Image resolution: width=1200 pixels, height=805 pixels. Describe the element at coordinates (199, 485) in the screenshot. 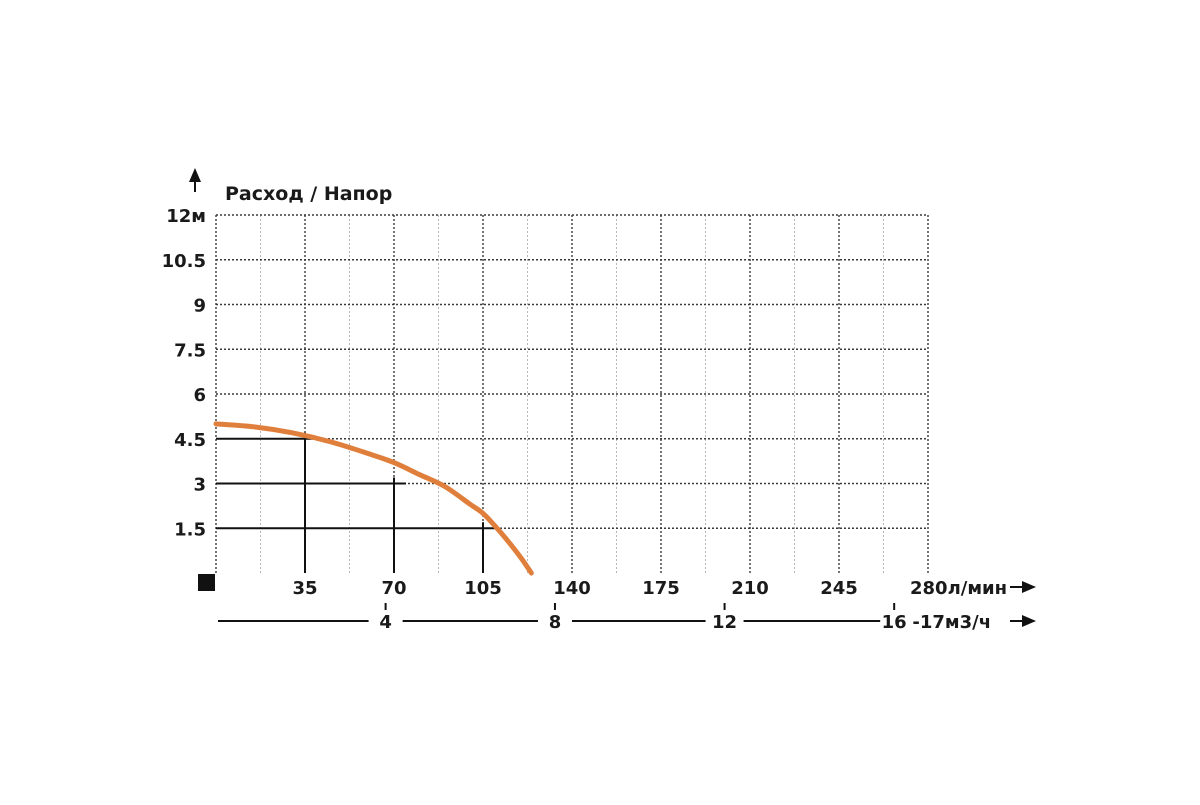

I see `y-tick-label: 3` at that location.